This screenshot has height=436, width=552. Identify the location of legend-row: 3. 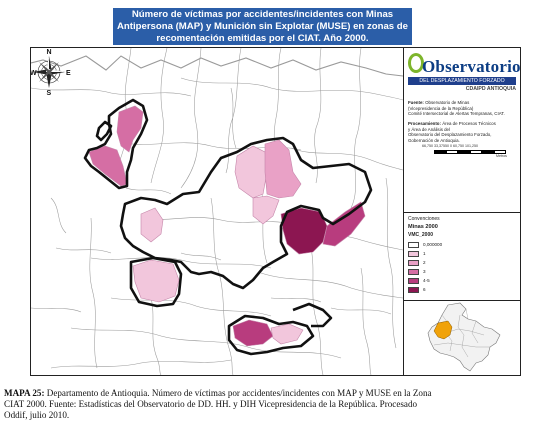
(417, 271).